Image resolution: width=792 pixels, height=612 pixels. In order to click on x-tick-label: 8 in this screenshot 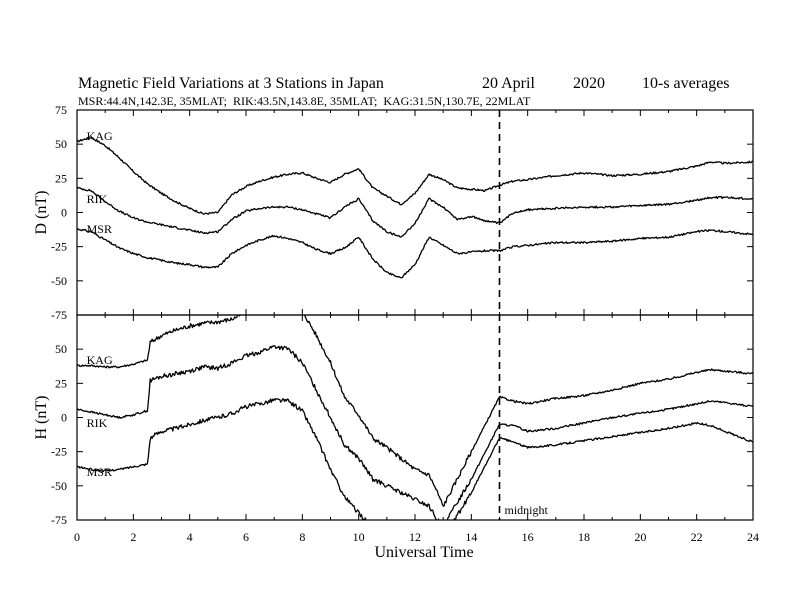, I will do `click(302, 537)`.